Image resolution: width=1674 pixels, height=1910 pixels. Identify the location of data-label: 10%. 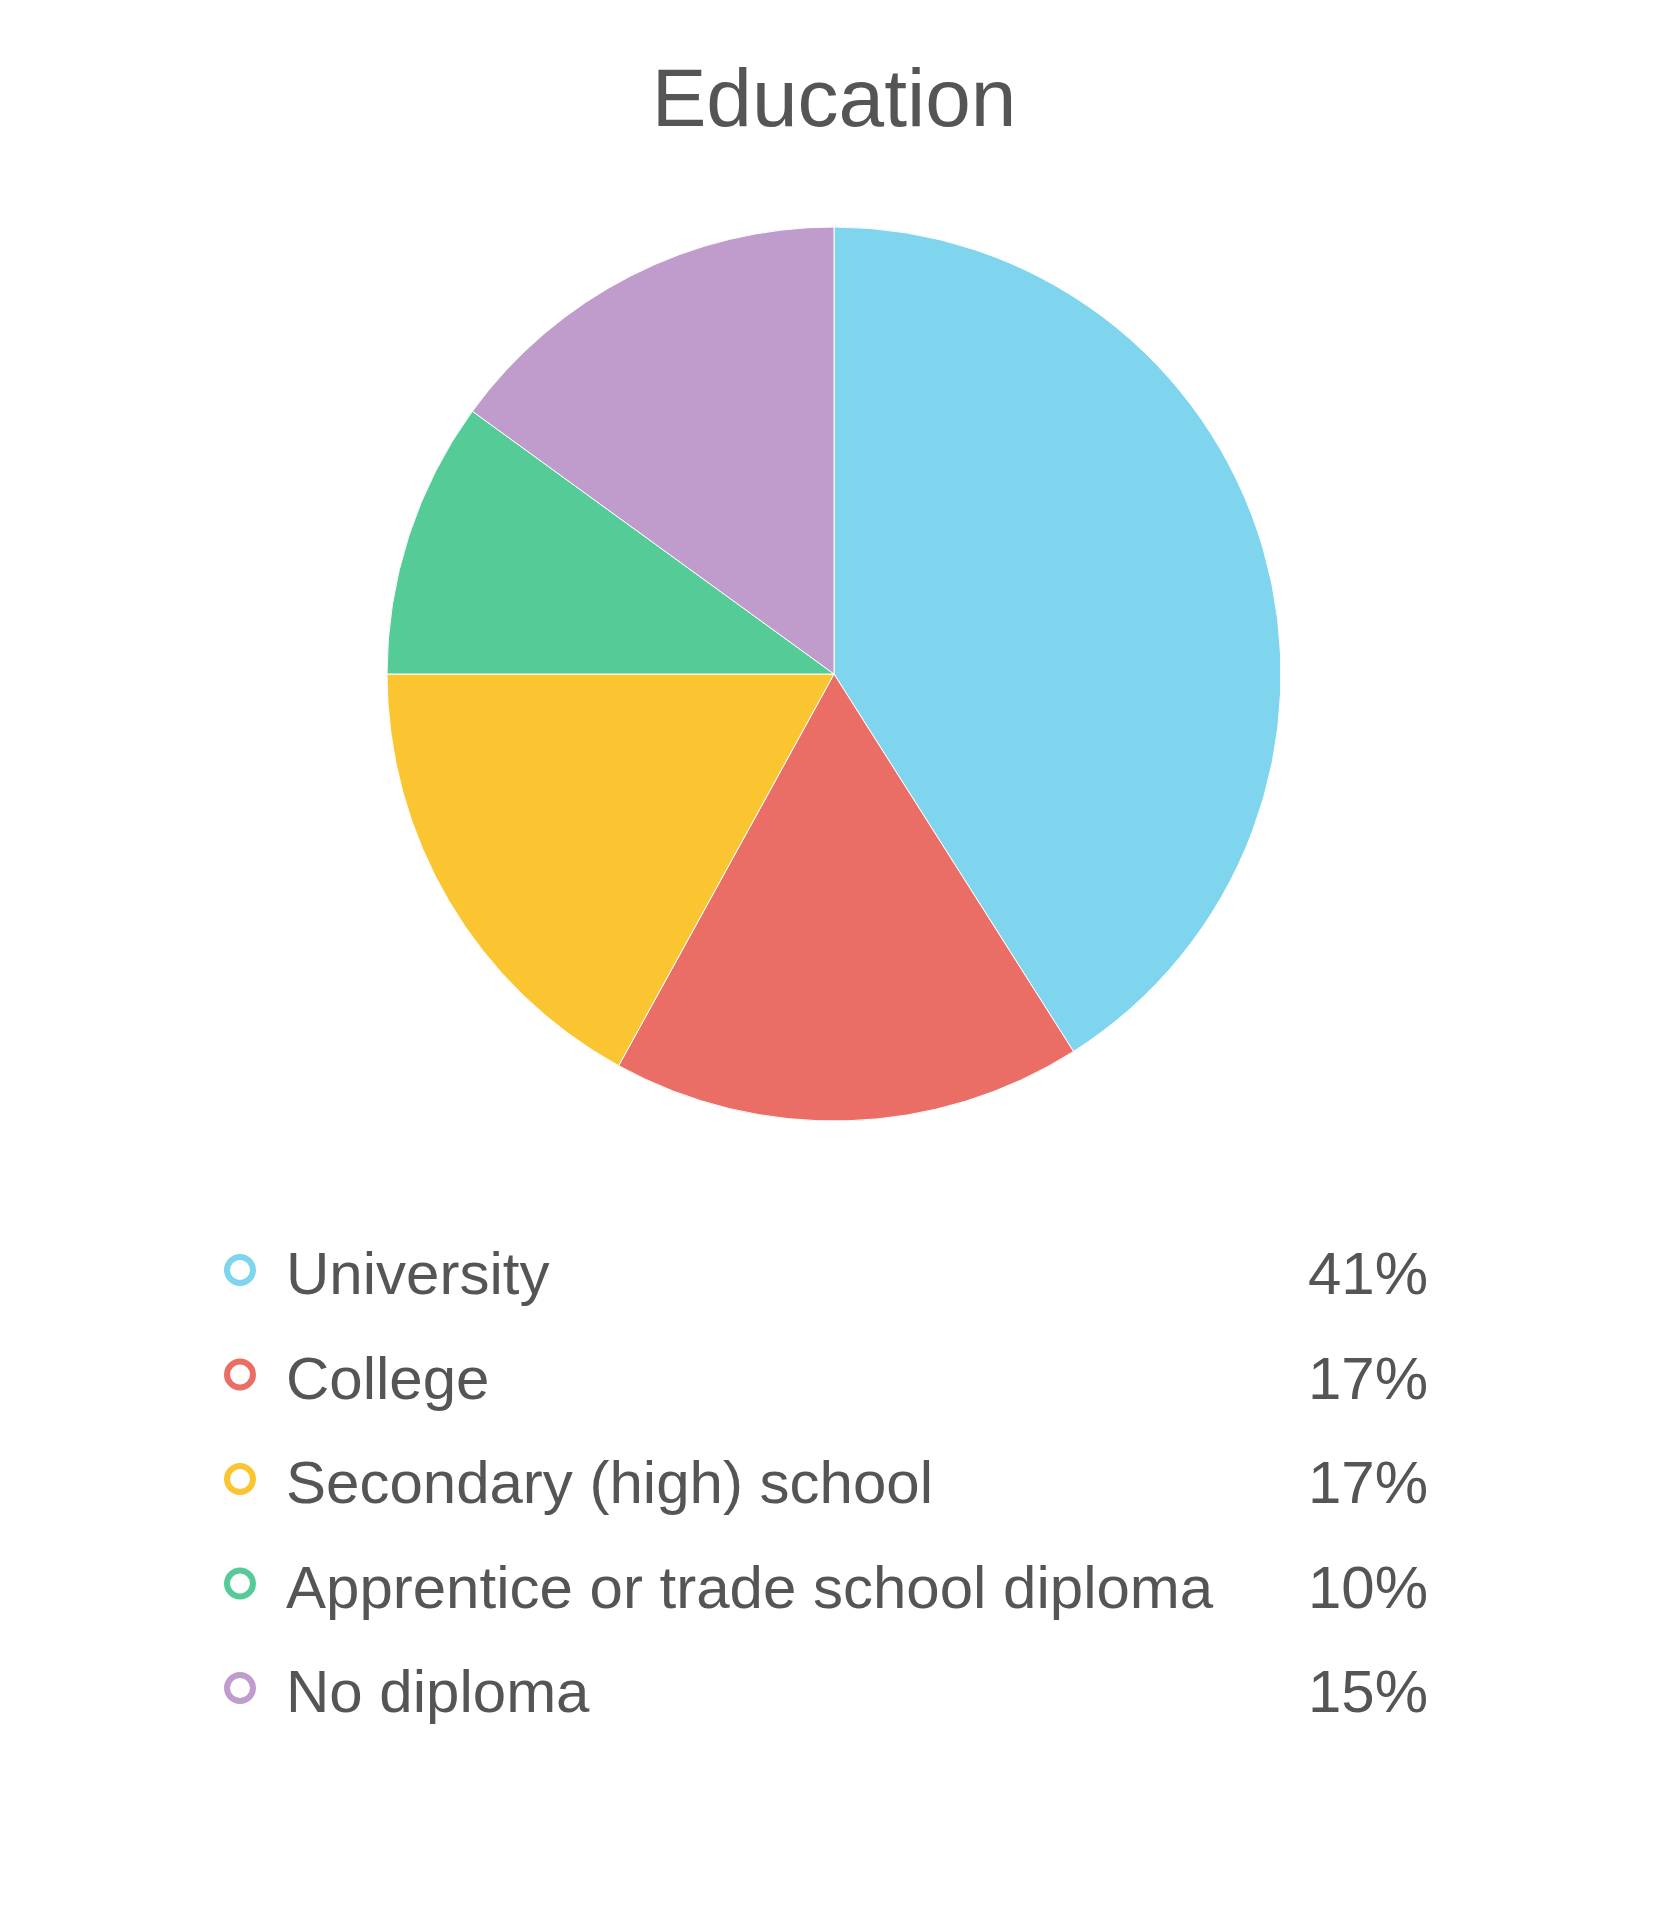
(1367, 1587).